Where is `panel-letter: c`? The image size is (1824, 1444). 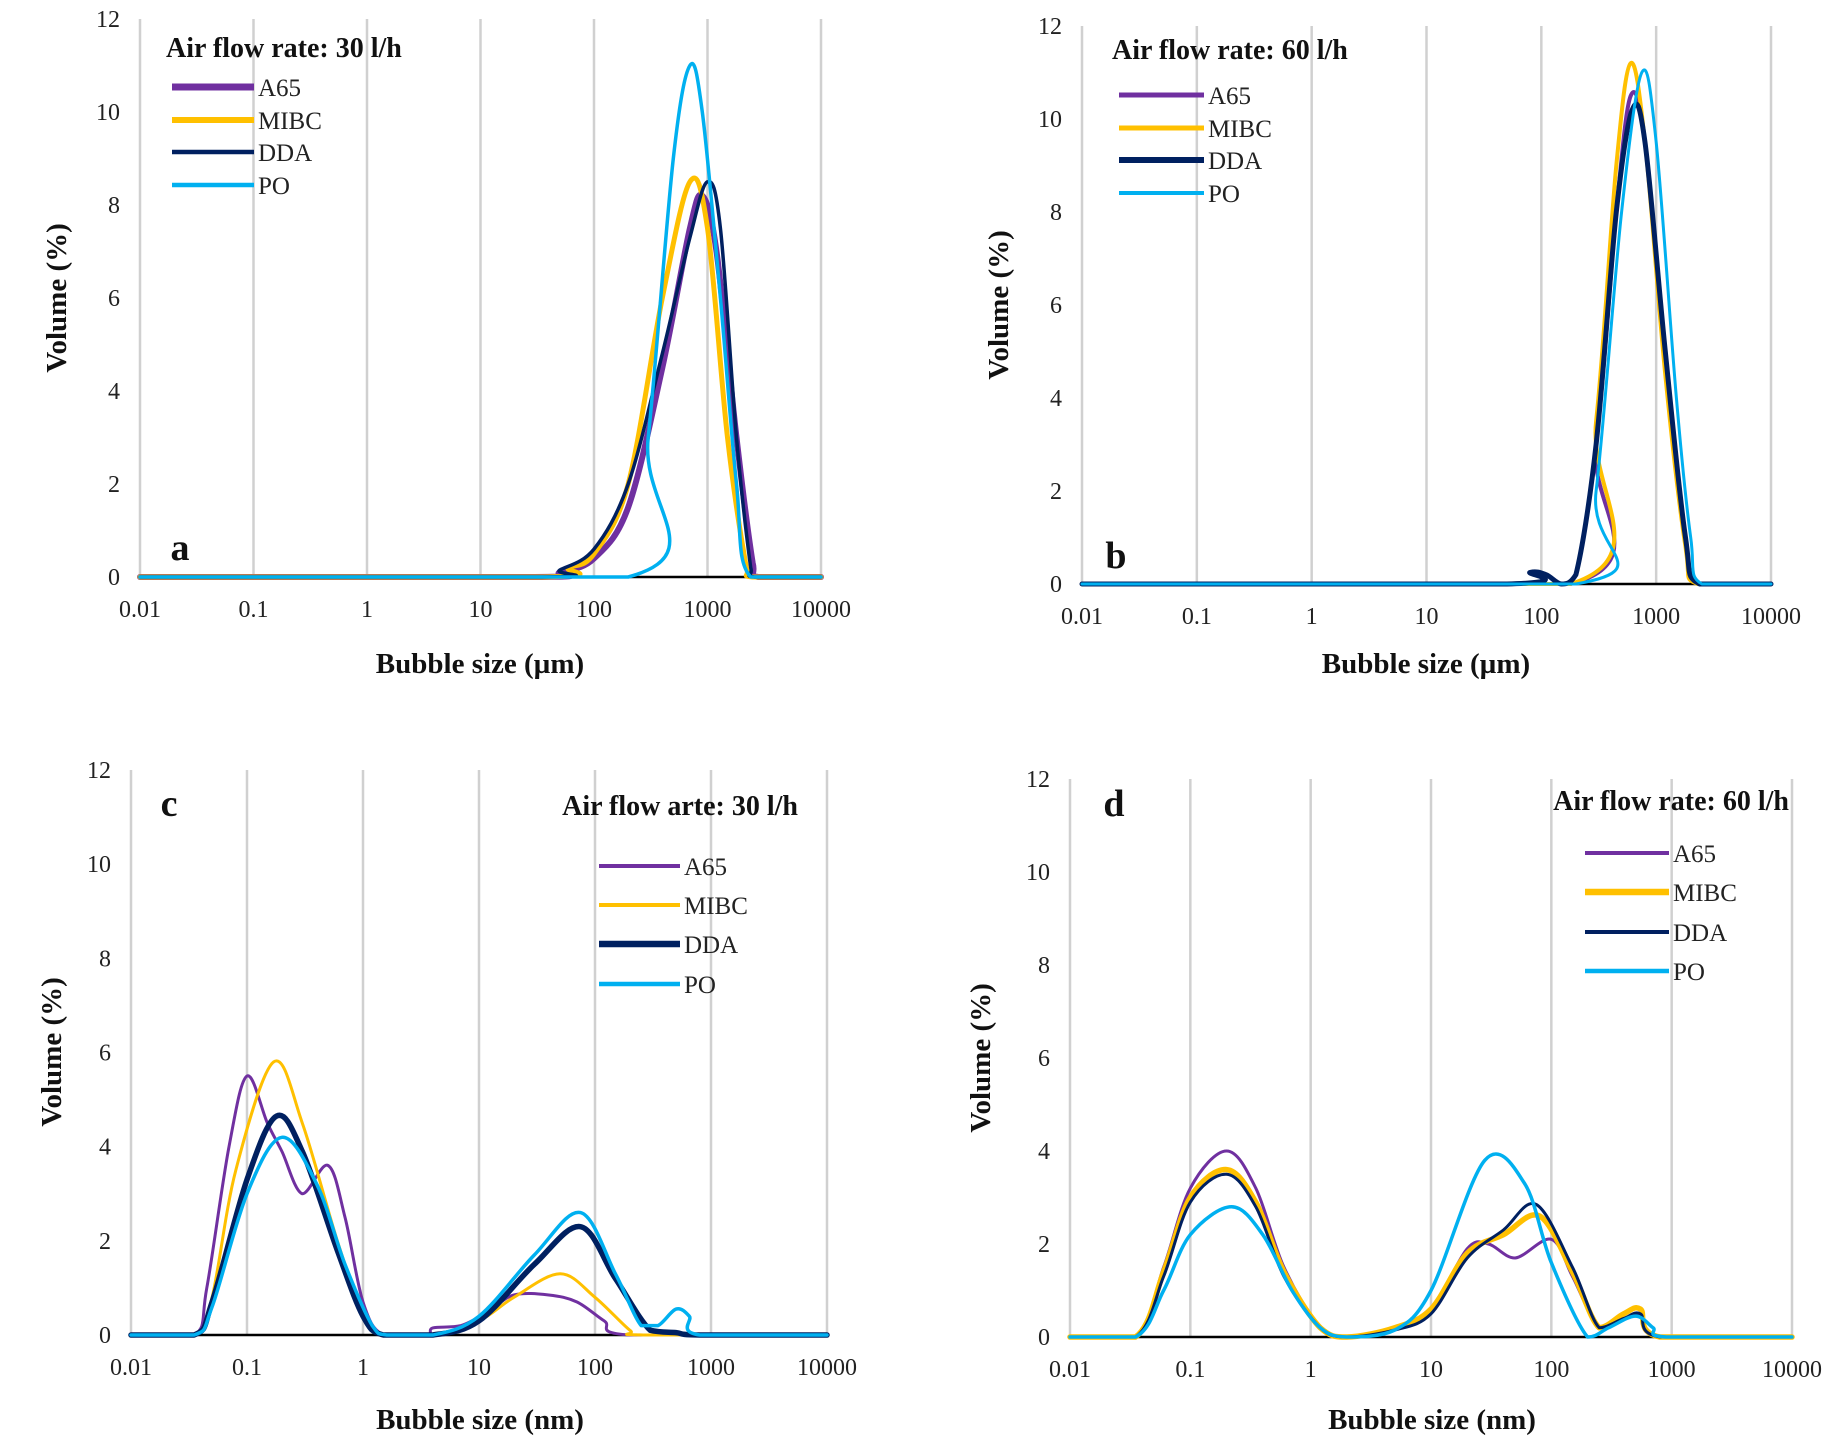
panel-letter: c is located at coordinates (169, 804).